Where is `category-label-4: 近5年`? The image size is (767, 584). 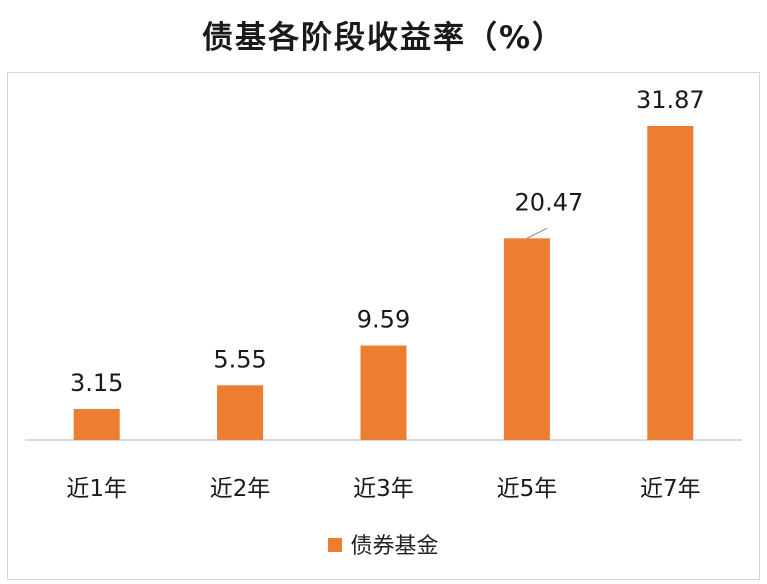
category-label-4: 近5年 is located at coordinates (527, 489).